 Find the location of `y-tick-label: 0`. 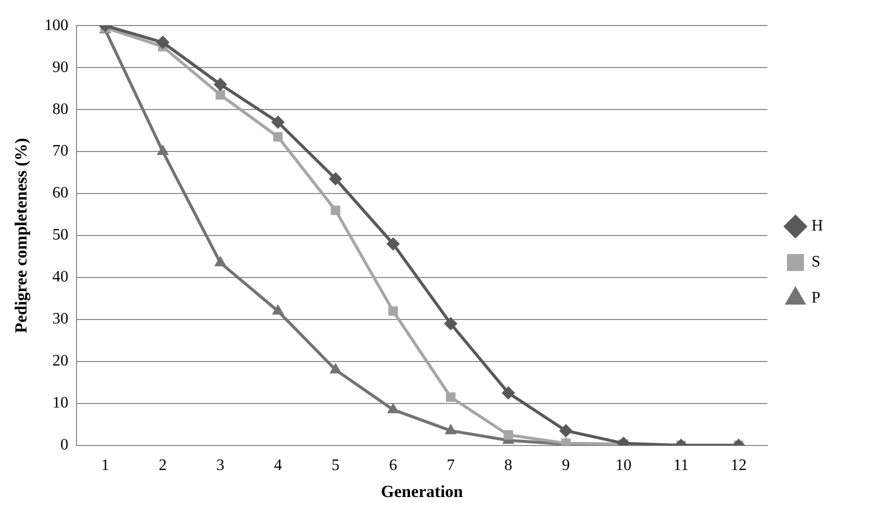

y-tick-label: 0 is located at coordinates (64, 445).